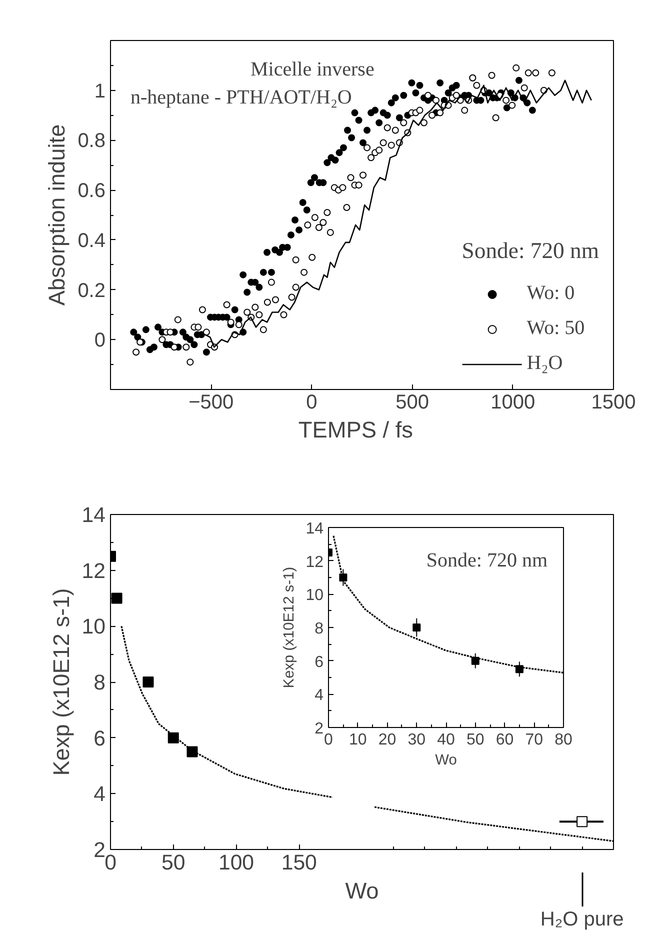 This screenshot has height=938, width=650. What do you see at coordinates (357, 740) in the screenshot?
I see `x-tick-label: 10` at bounding box center [357, 740].